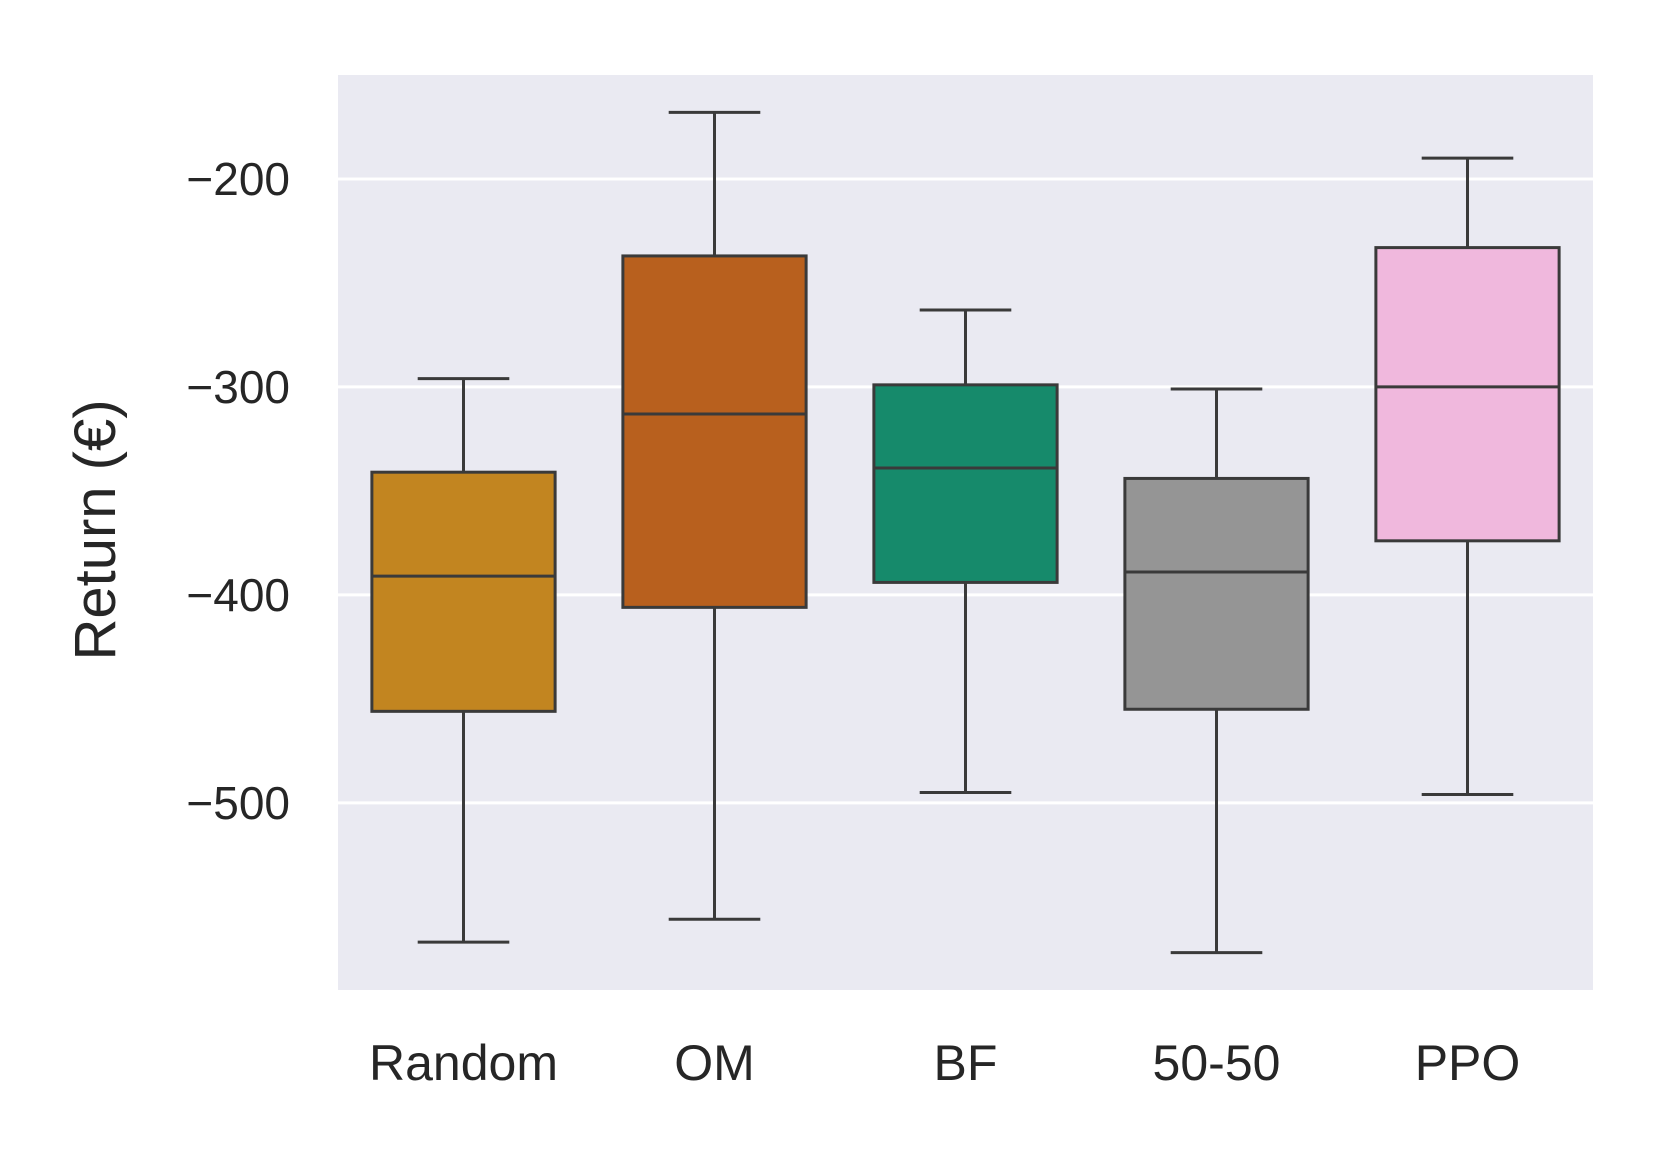 The image size is (1661, 1163). I want to click on x-tick-label: 50-50, so click(1217, 1063).